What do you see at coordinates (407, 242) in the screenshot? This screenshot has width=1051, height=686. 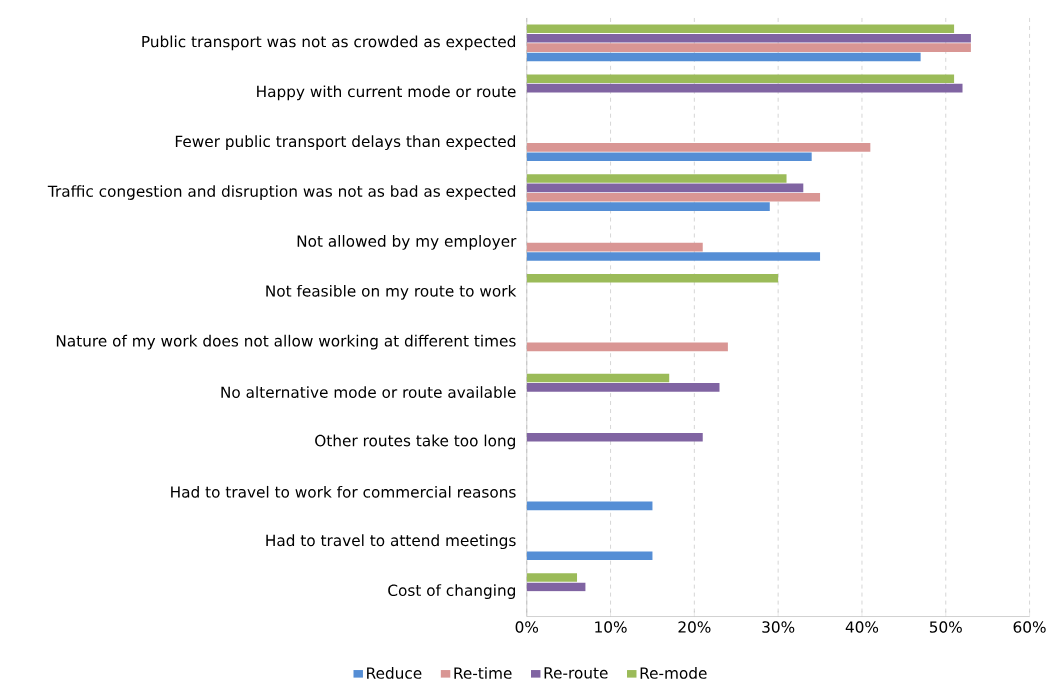 I see `y-tick-label: Not allowed by my employer` at bounding box center [407, 242].